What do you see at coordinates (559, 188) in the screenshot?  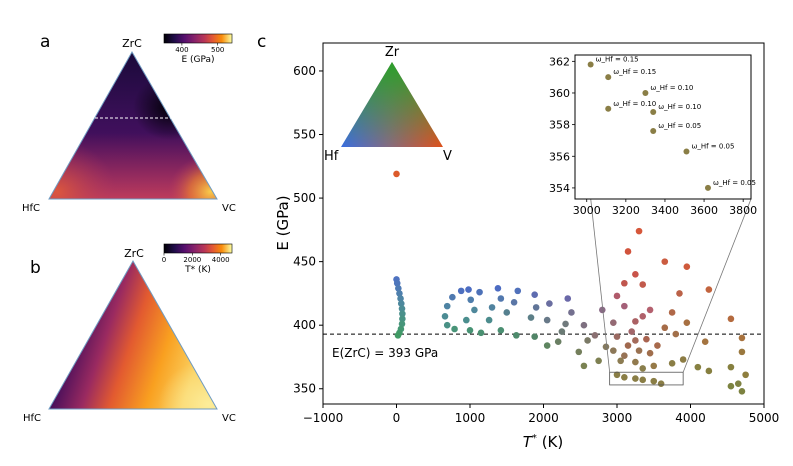 I see `inset-y-tick-label-0: 354` at bounding box center [559, 188].